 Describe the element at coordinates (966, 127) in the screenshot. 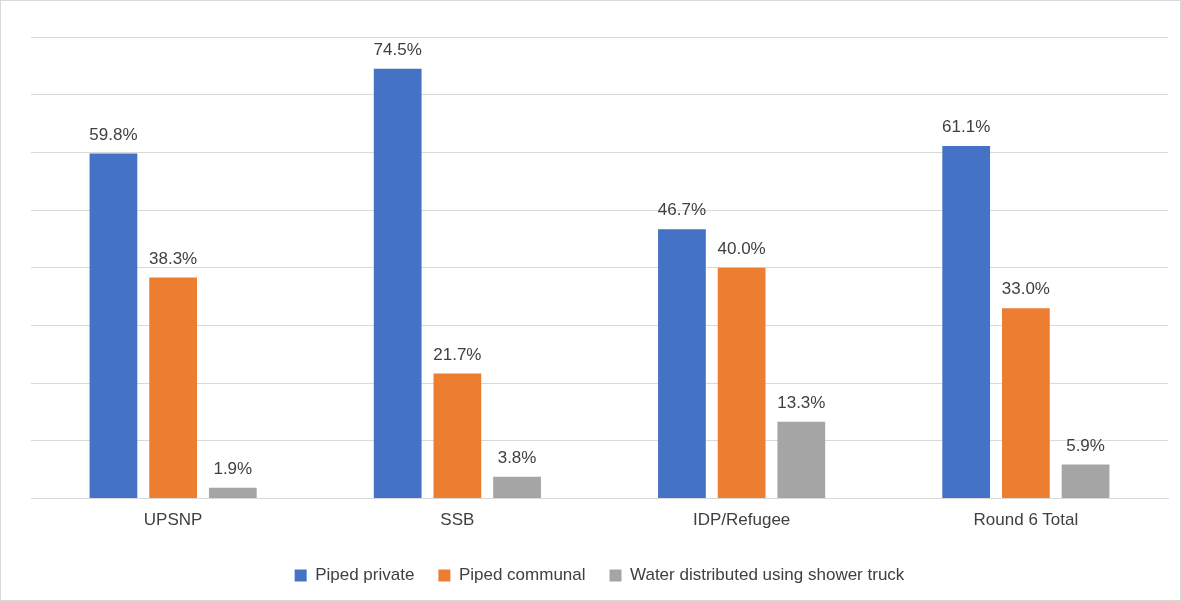

I see `data-label: 61.1%` at that location.